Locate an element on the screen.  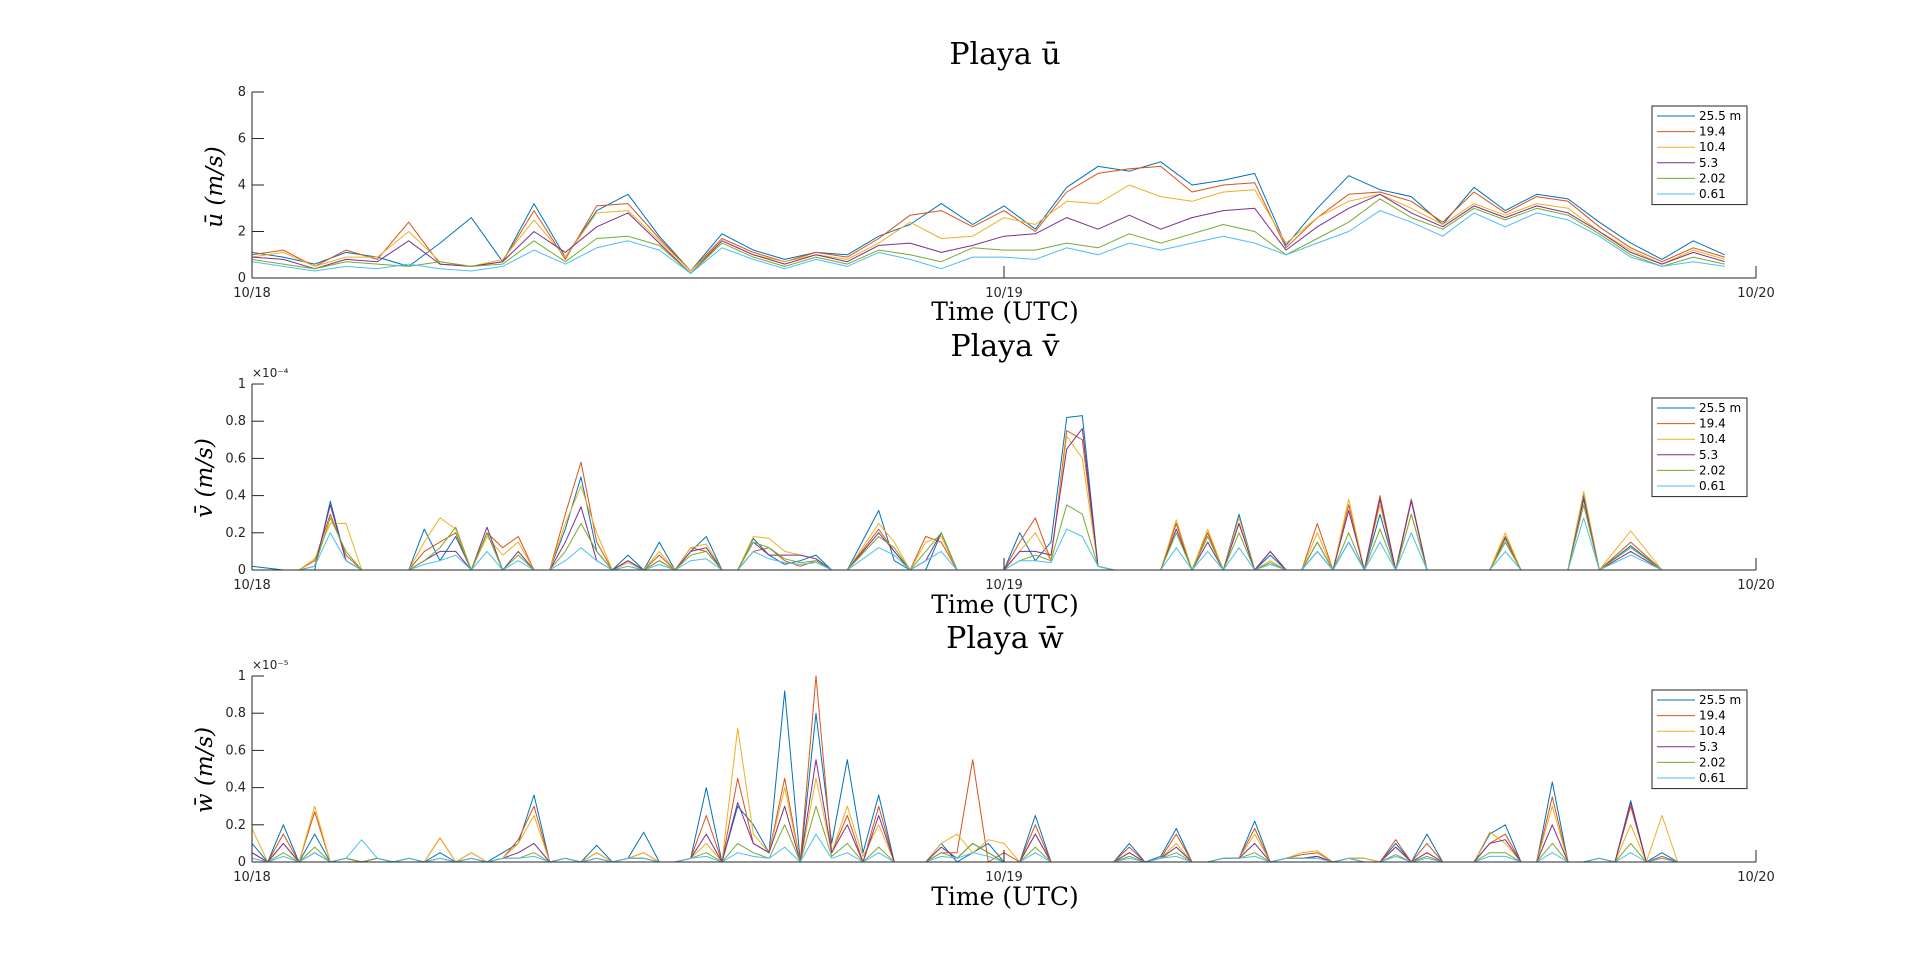
chart-title: Playa ū is located at coordinates (1004, 54).